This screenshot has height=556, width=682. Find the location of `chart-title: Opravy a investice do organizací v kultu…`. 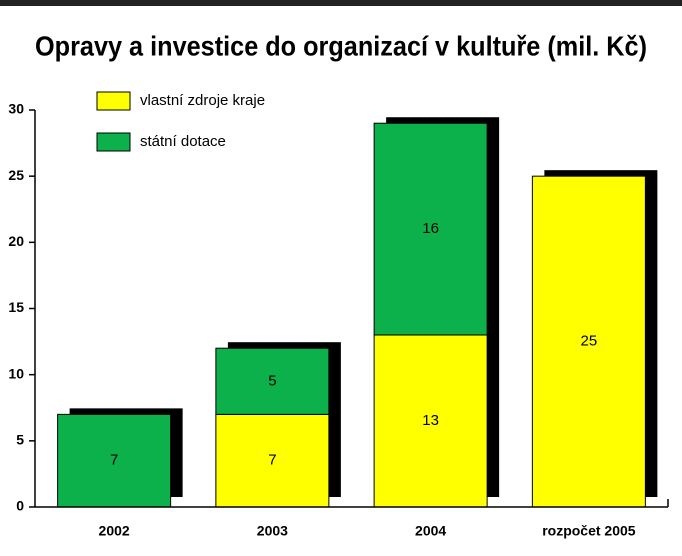

chart-title: Opravy a investice do organizací v kultu… is located at coordinates (341, 45).